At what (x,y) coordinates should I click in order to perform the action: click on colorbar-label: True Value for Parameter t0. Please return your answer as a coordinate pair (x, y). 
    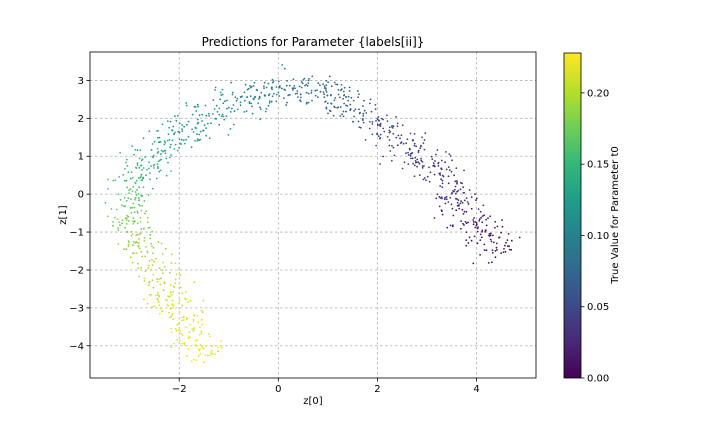
    Looking at the image, I should click on (615, 215).